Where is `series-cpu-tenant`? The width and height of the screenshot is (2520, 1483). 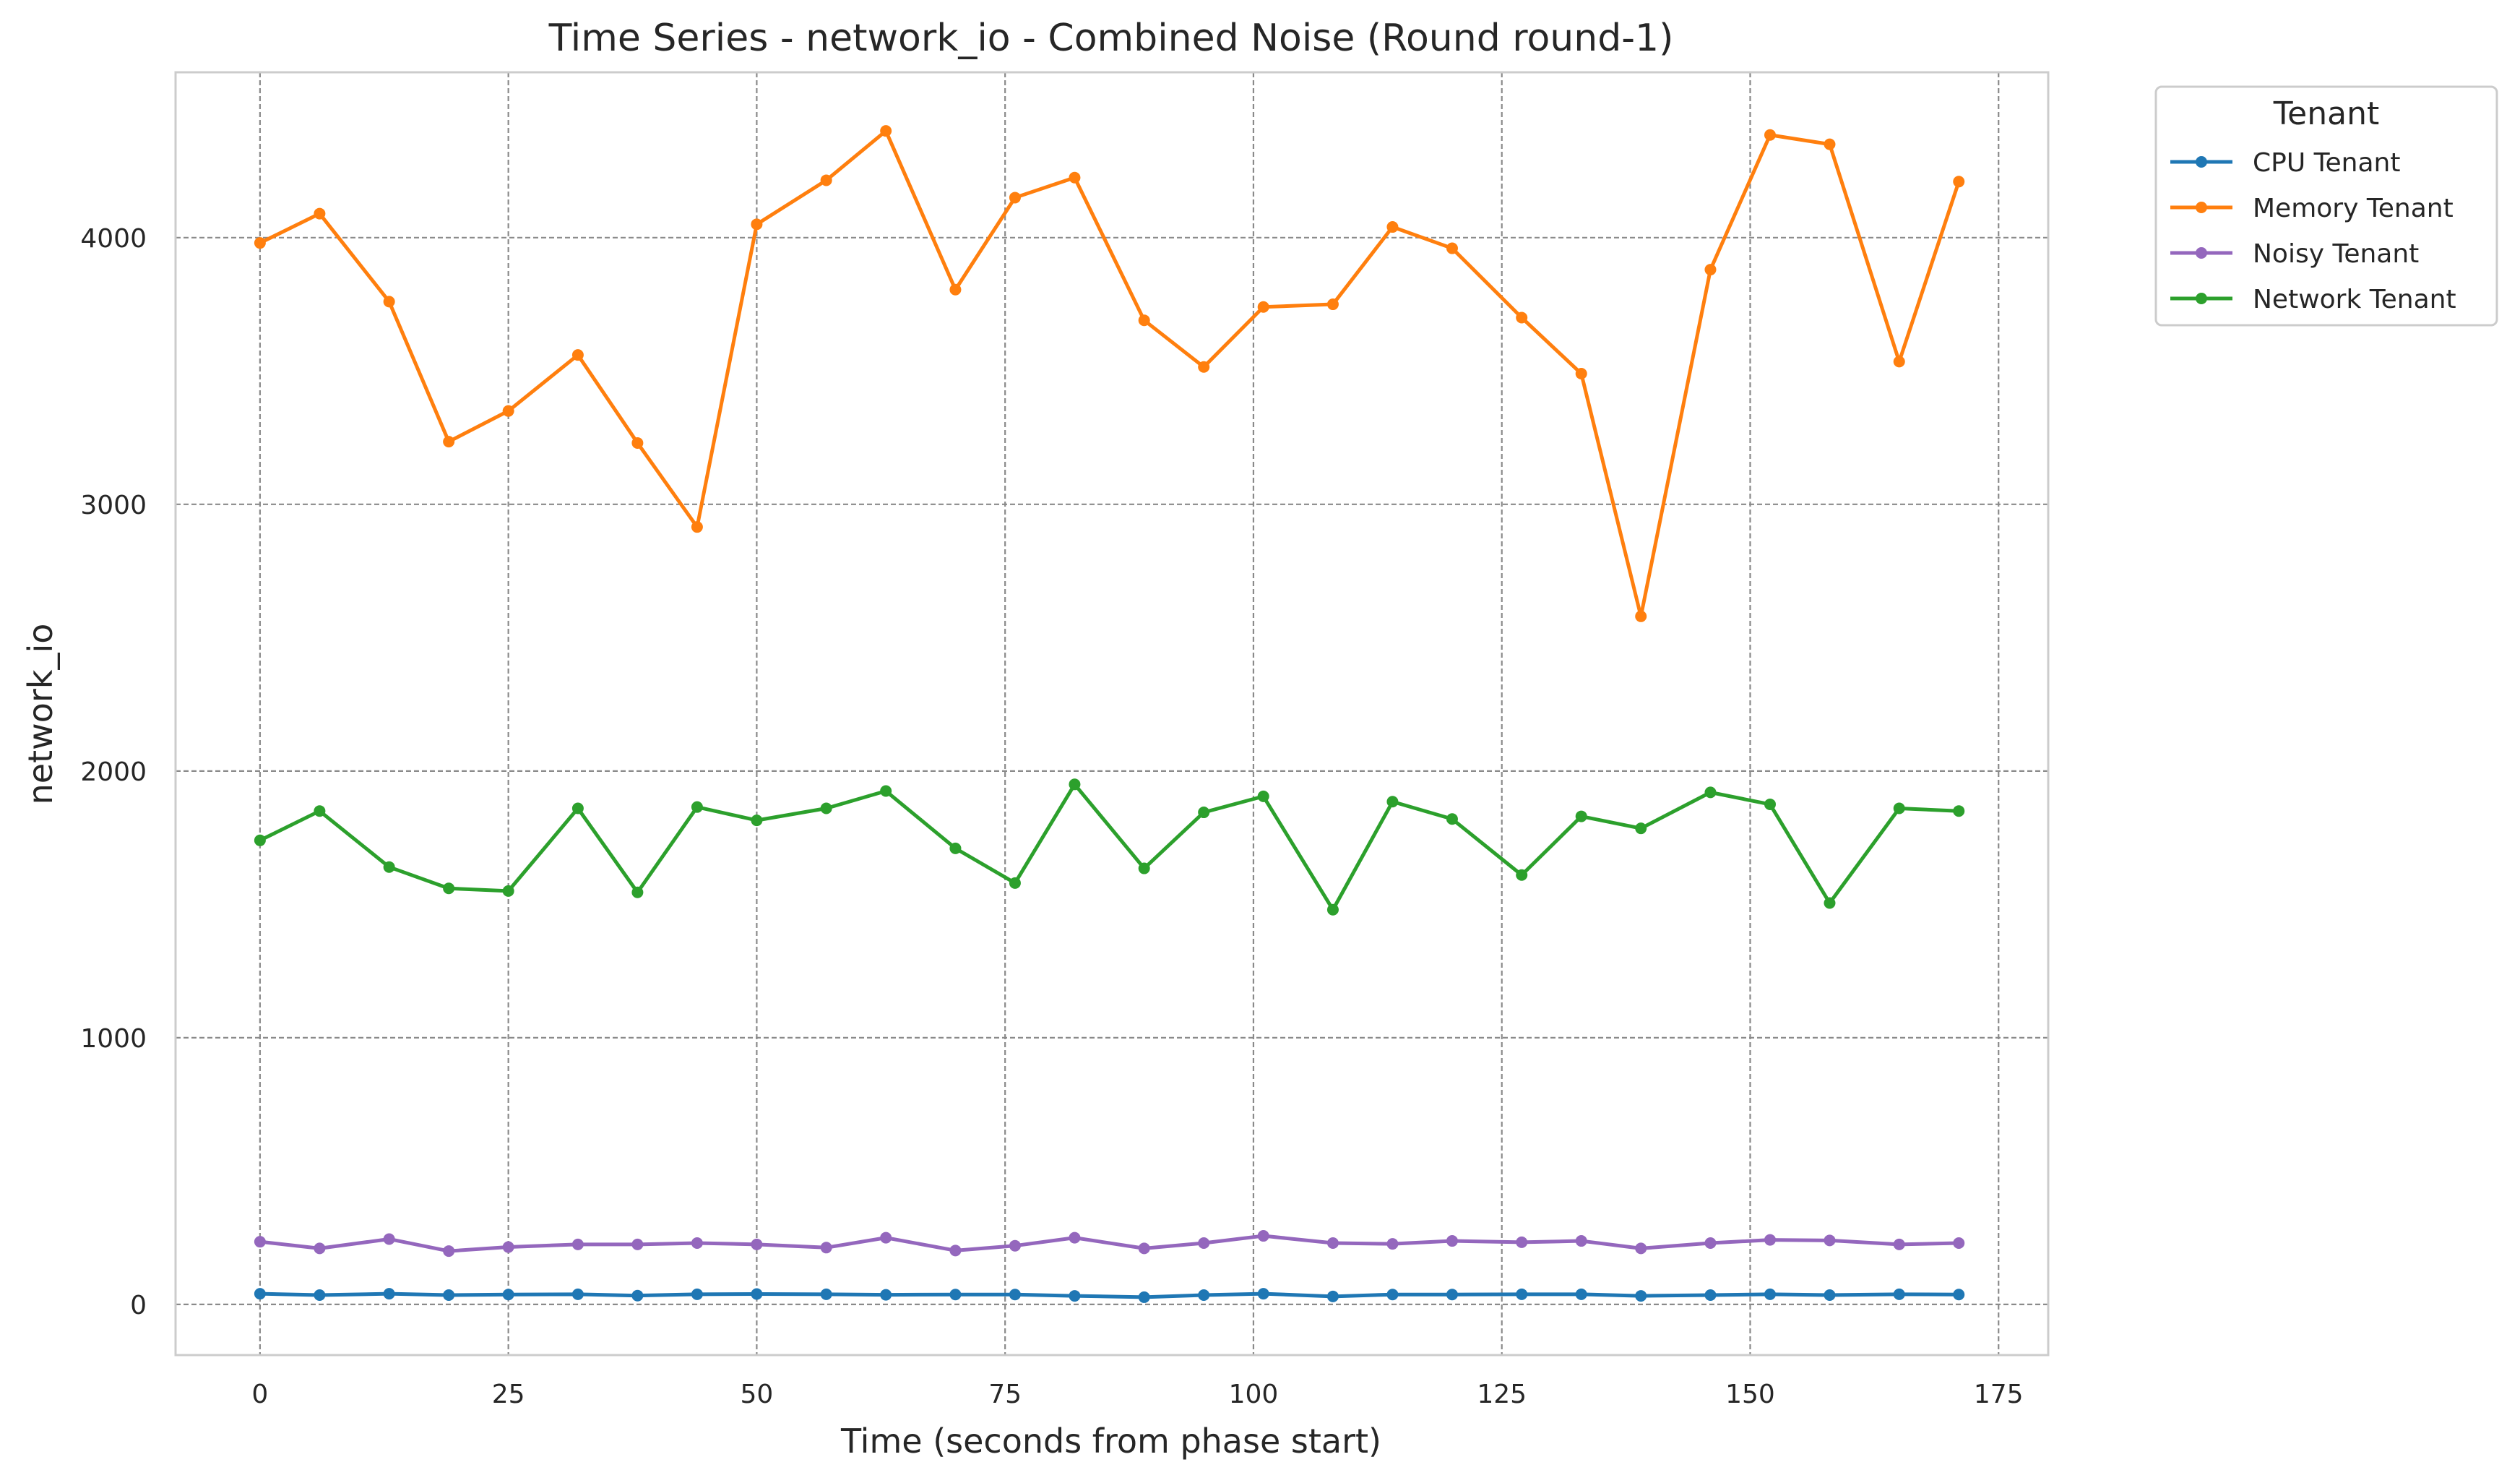 series-cpu-tenant is located at coordinates (1109, 1295).